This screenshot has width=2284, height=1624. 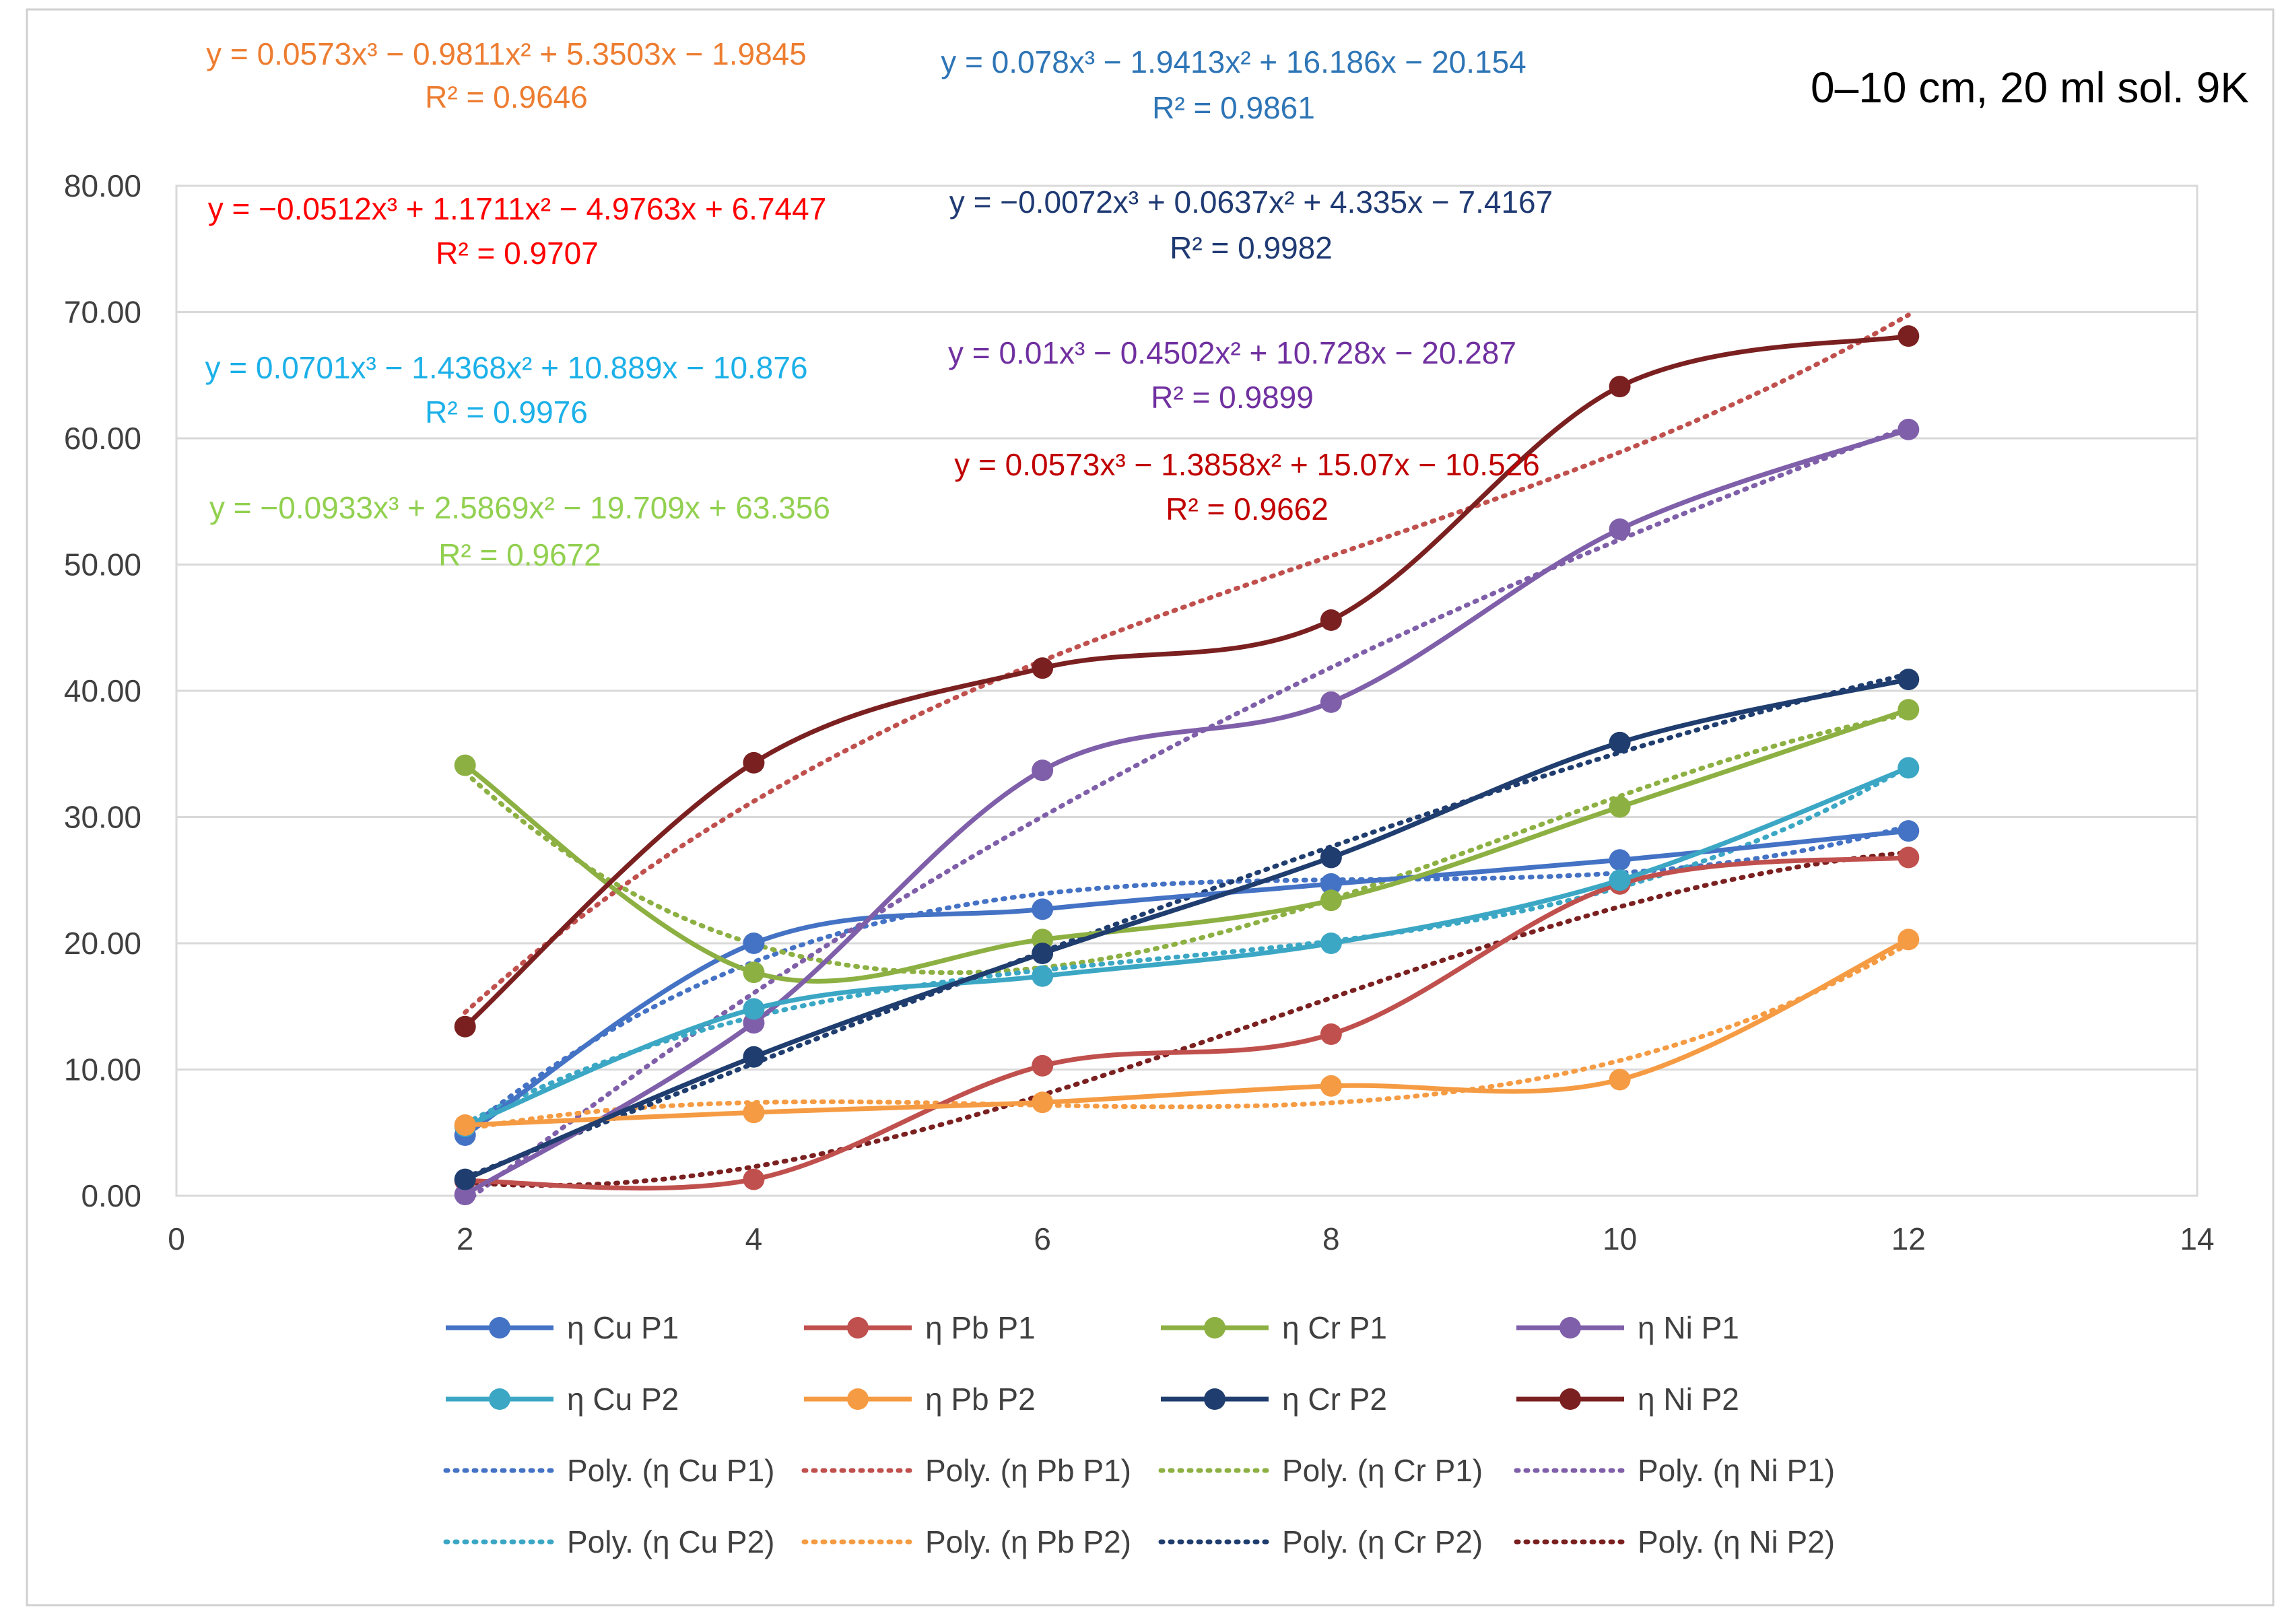 What do you see at coordinates (562, 1327) in the screenshot?
I see `legend-item: η Cu P1` at bounding box center [562, 1327].